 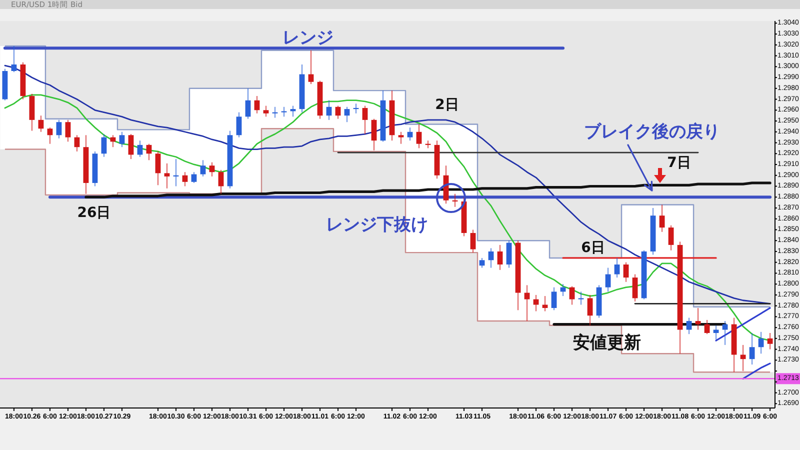 I want to click on annotation: ブレイク後の戻り, so click(x=652, y=132).